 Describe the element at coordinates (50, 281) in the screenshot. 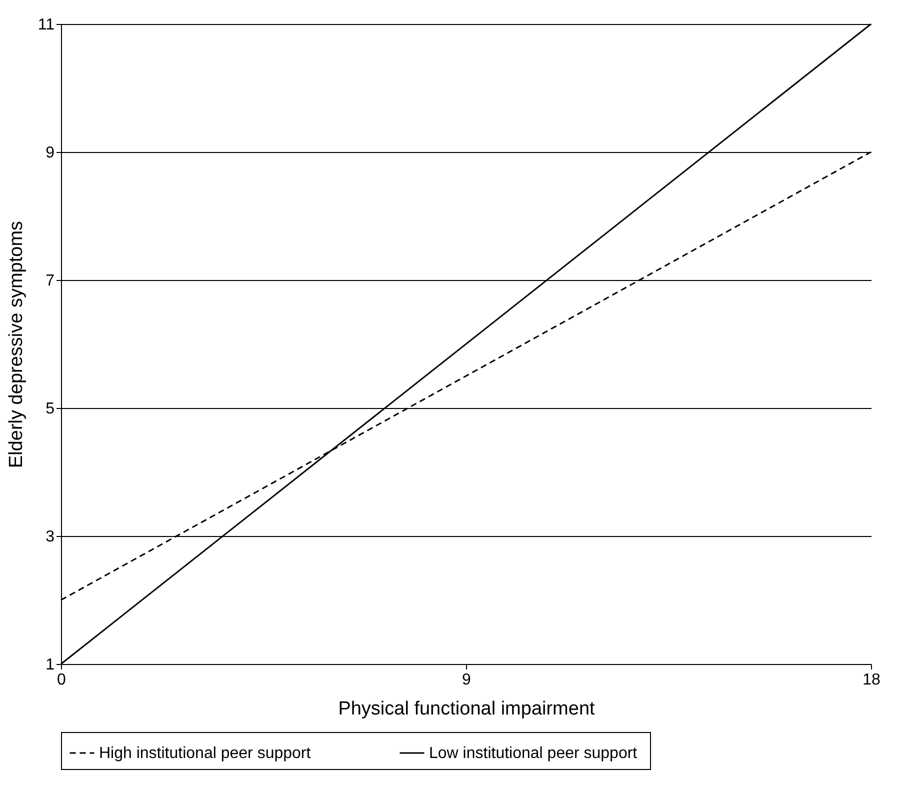

I see `y-tick-label: 7` at that location.